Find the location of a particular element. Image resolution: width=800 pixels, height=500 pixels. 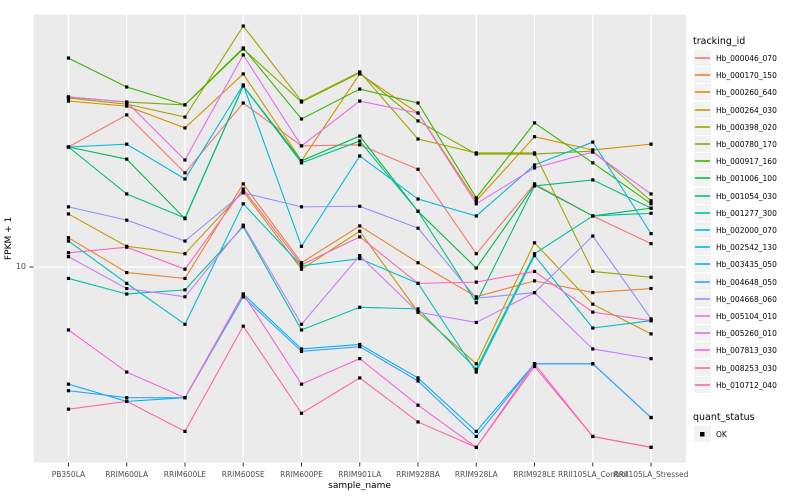

legend-item-label: Hb_000264_030 is located at coordinates (746, 110).